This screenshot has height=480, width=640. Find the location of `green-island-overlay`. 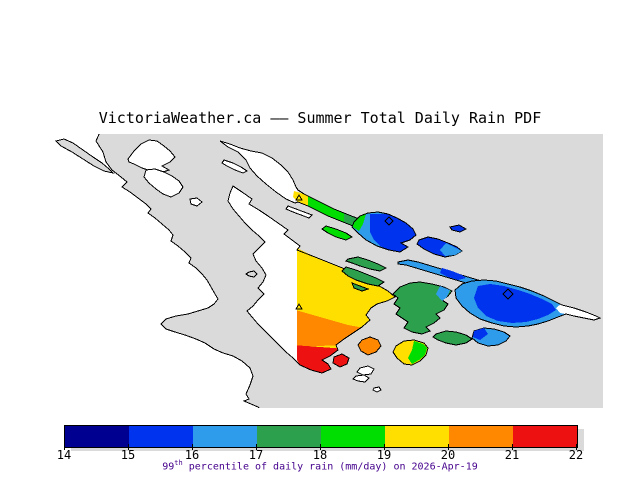

green-island-overlay is located at coordinates (443, 293).